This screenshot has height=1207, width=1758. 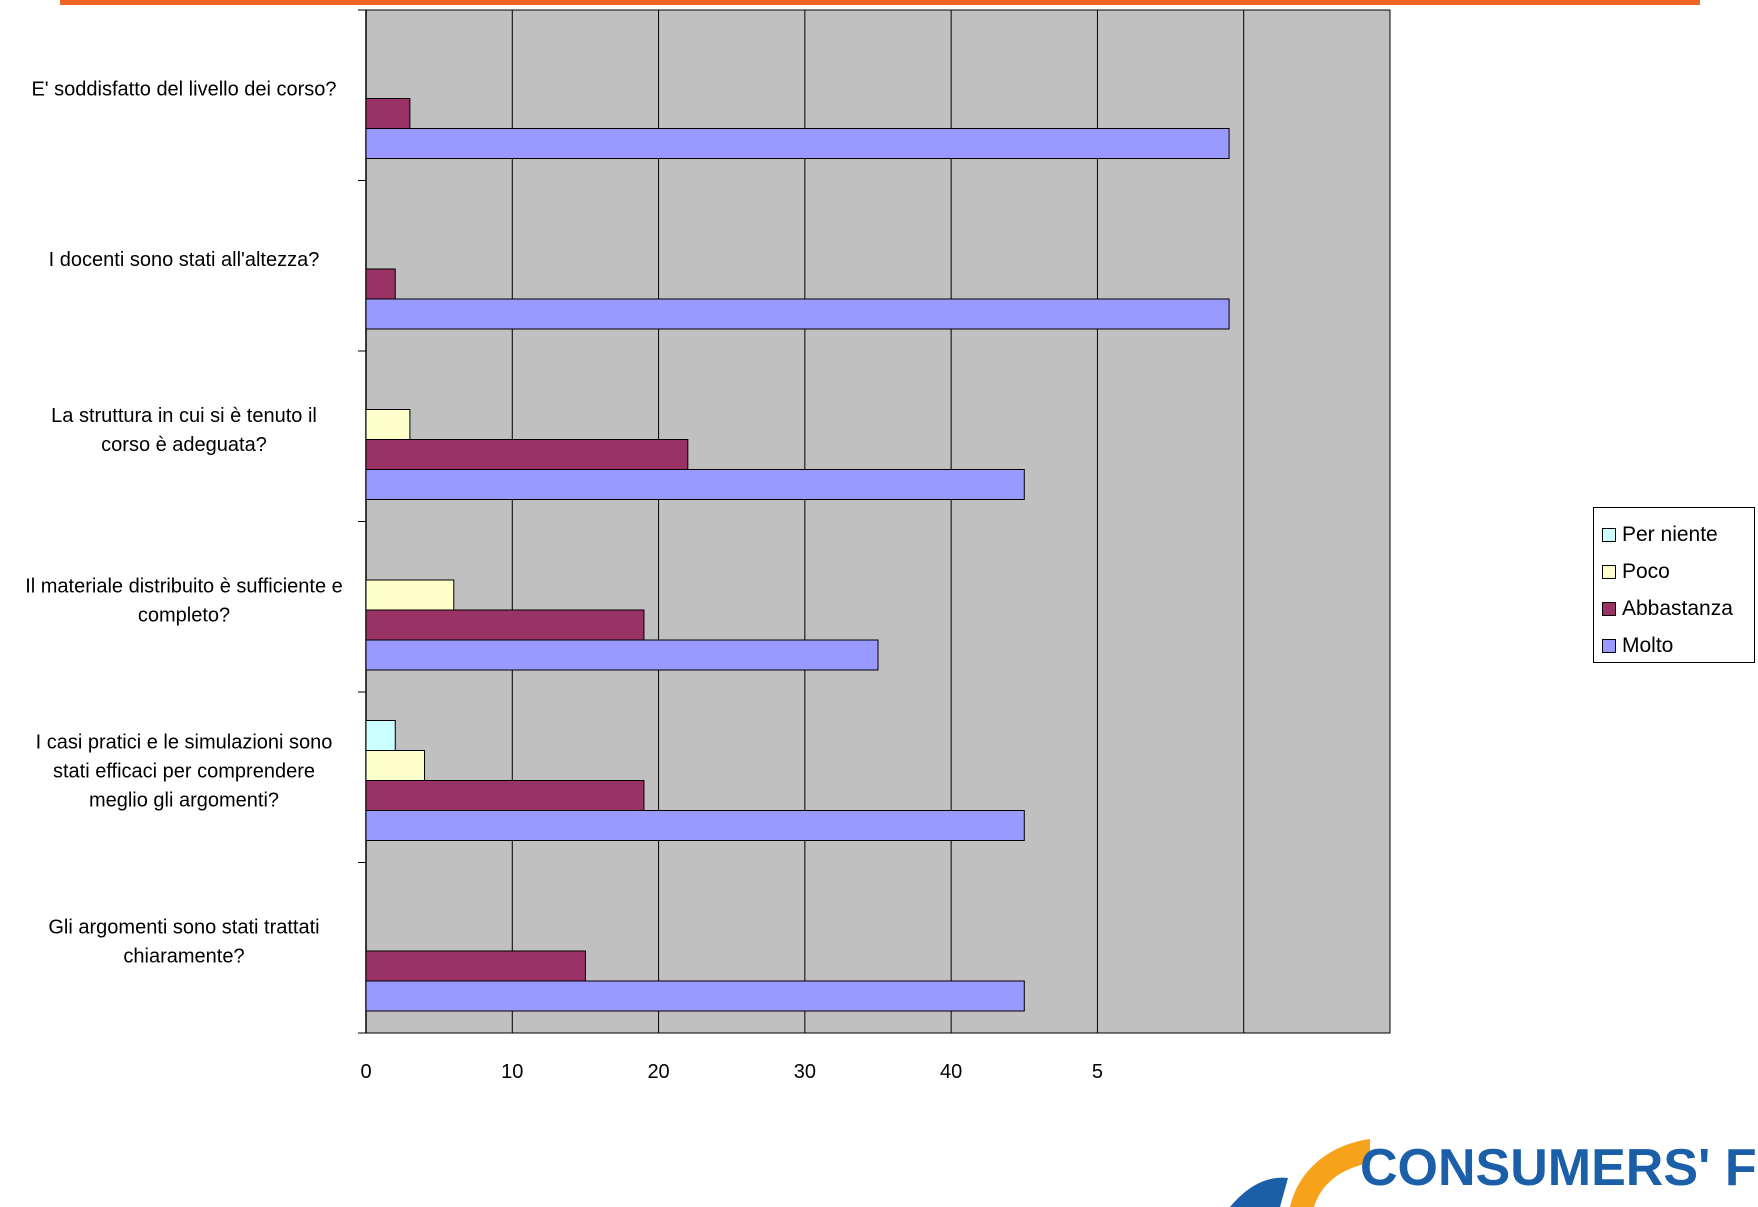 I want to click on legend-swatch-poco, so click(x=1609, y=571).